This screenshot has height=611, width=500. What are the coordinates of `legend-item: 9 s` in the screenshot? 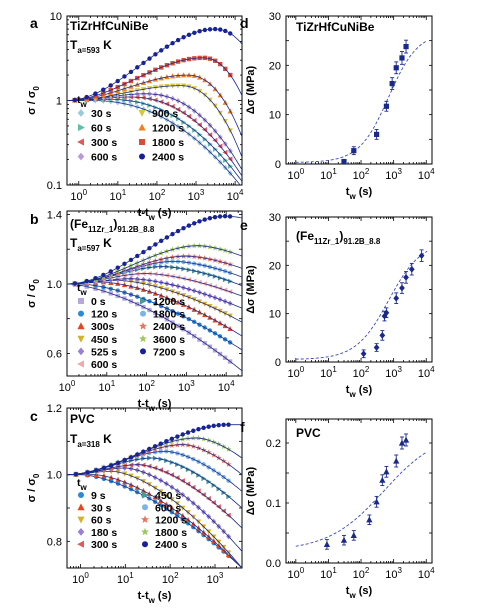 It's located at (92, 496).